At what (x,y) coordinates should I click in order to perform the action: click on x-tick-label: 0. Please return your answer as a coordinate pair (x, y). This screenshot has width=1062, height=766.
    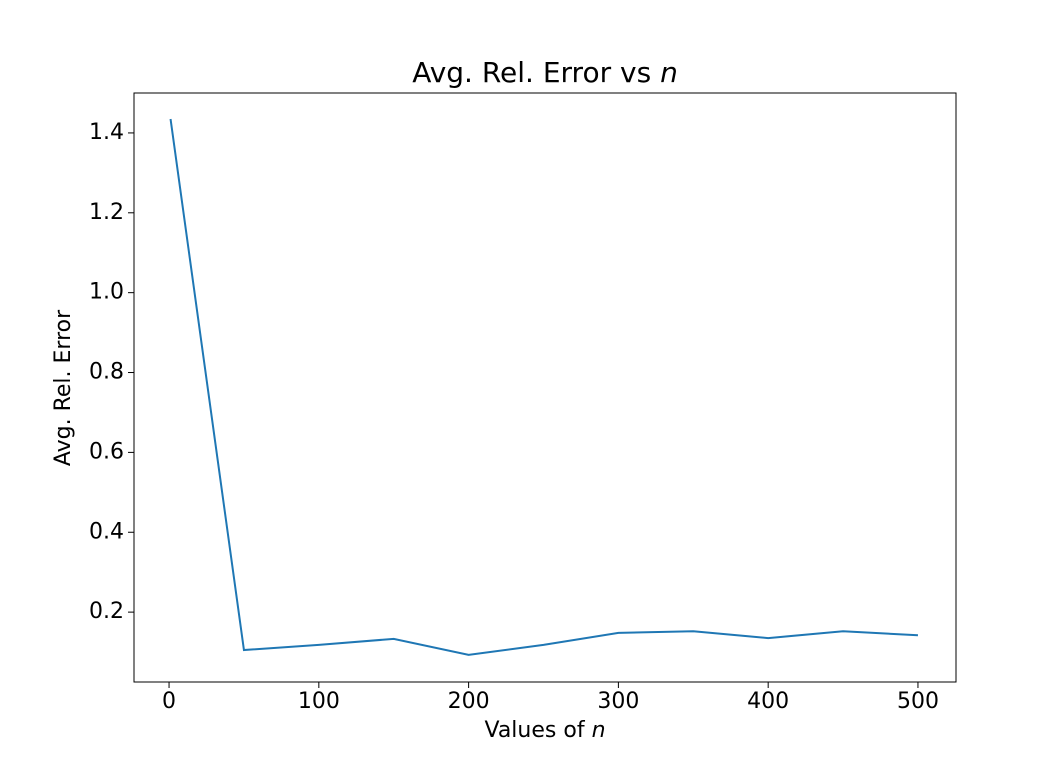
    Looking at the image, I should click on (169, 701).